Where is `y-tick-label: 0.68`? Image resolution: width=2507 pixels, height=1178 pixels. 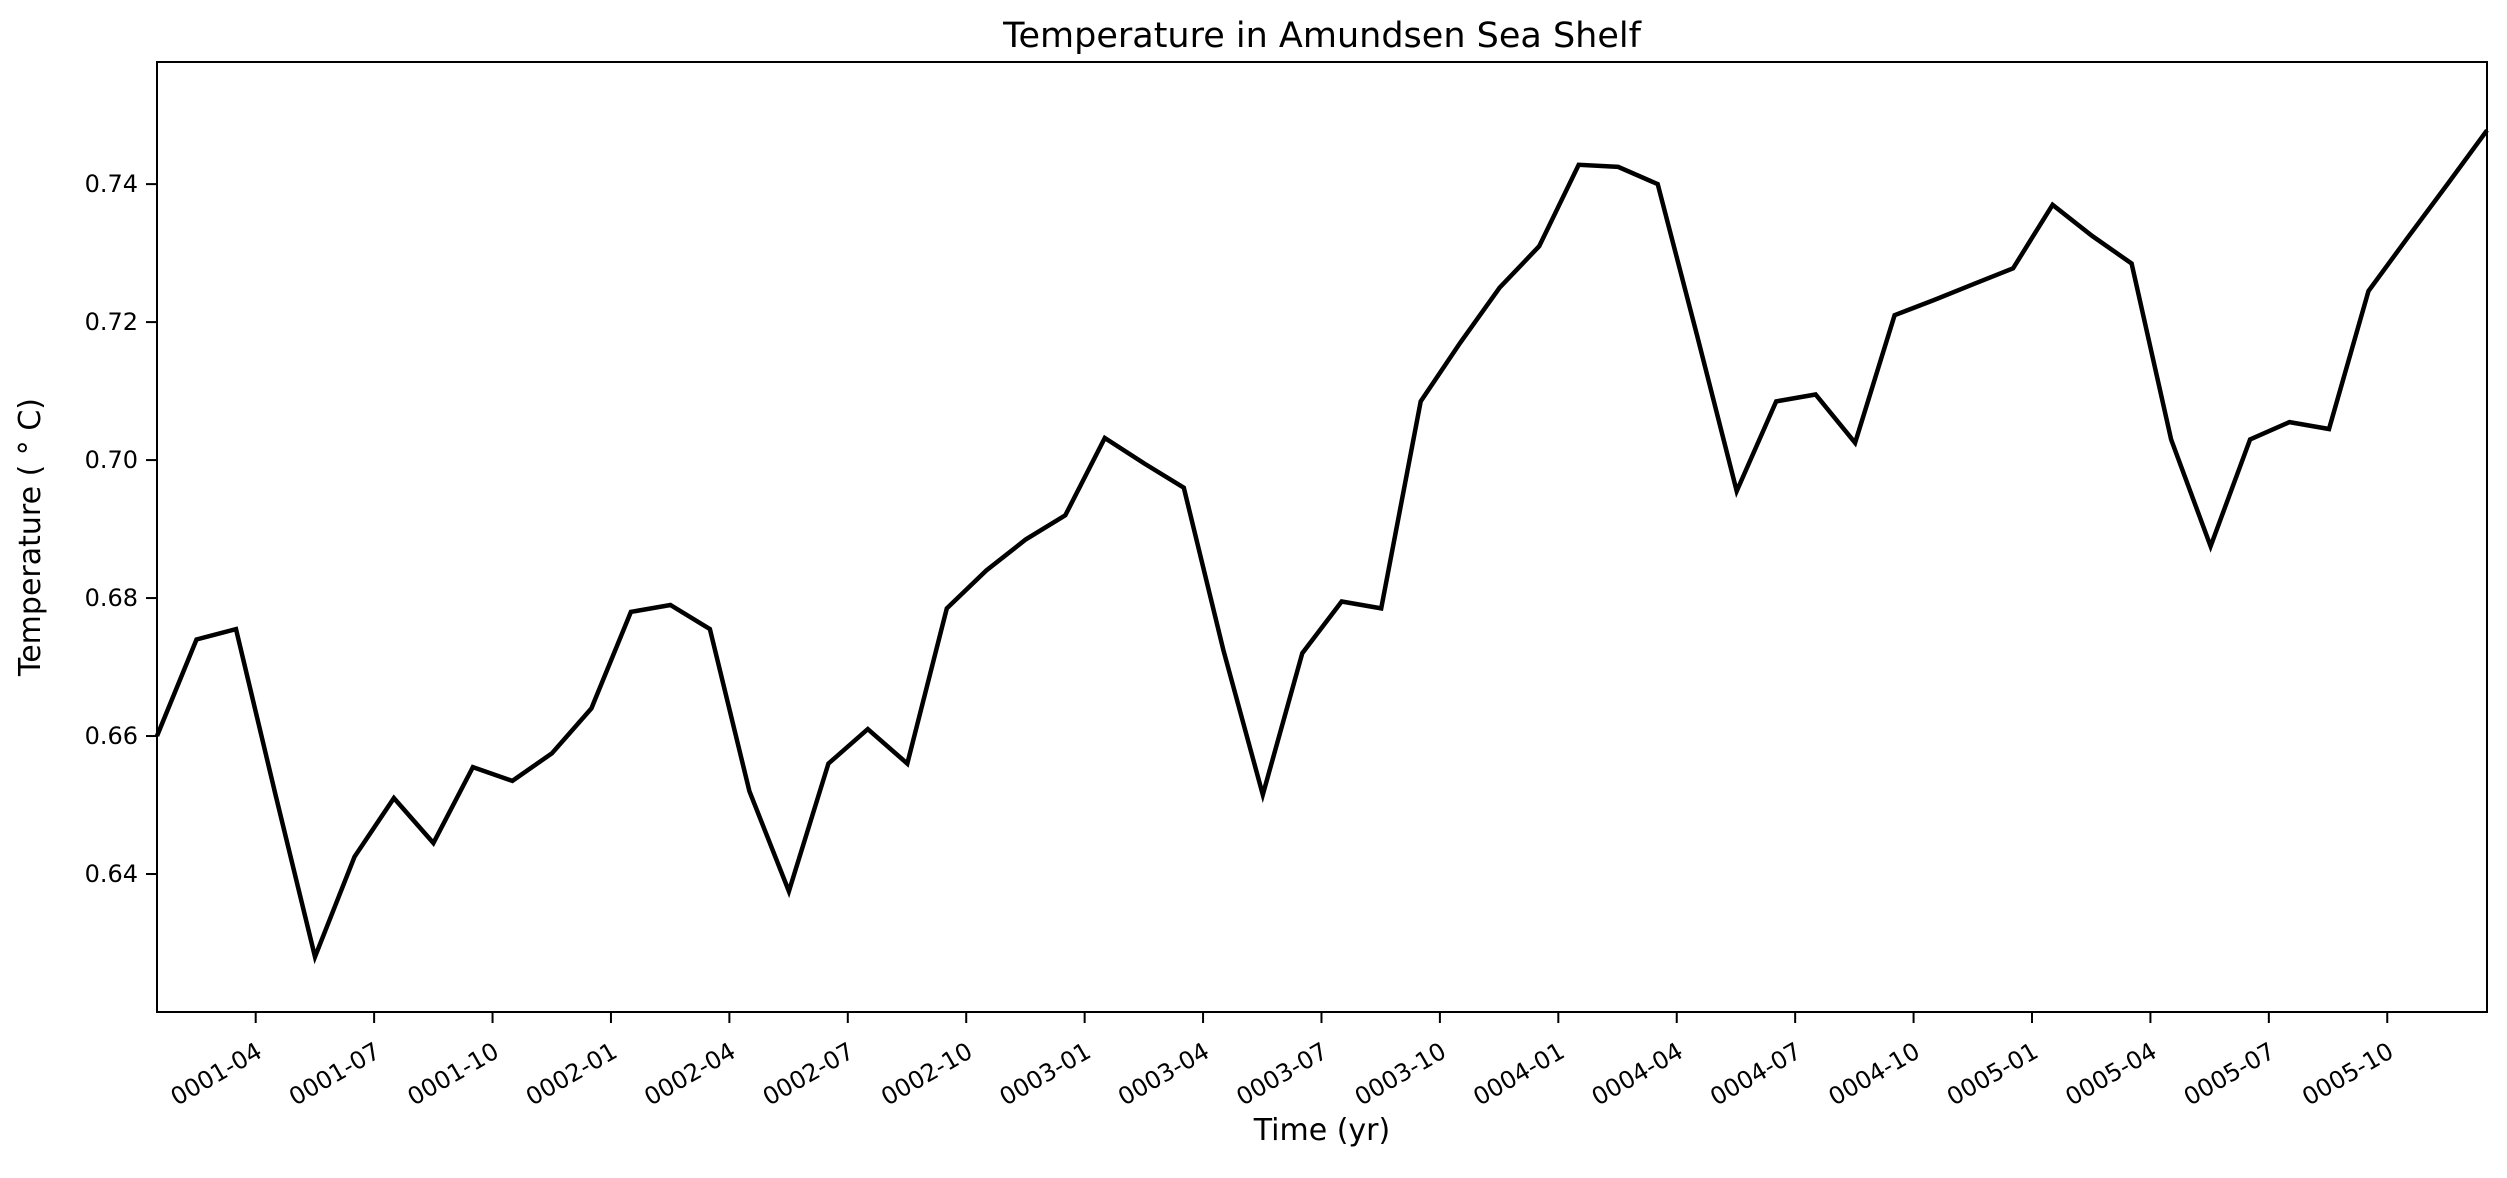 y-tick-label: 0.68 is located at coordinates (111, 598).